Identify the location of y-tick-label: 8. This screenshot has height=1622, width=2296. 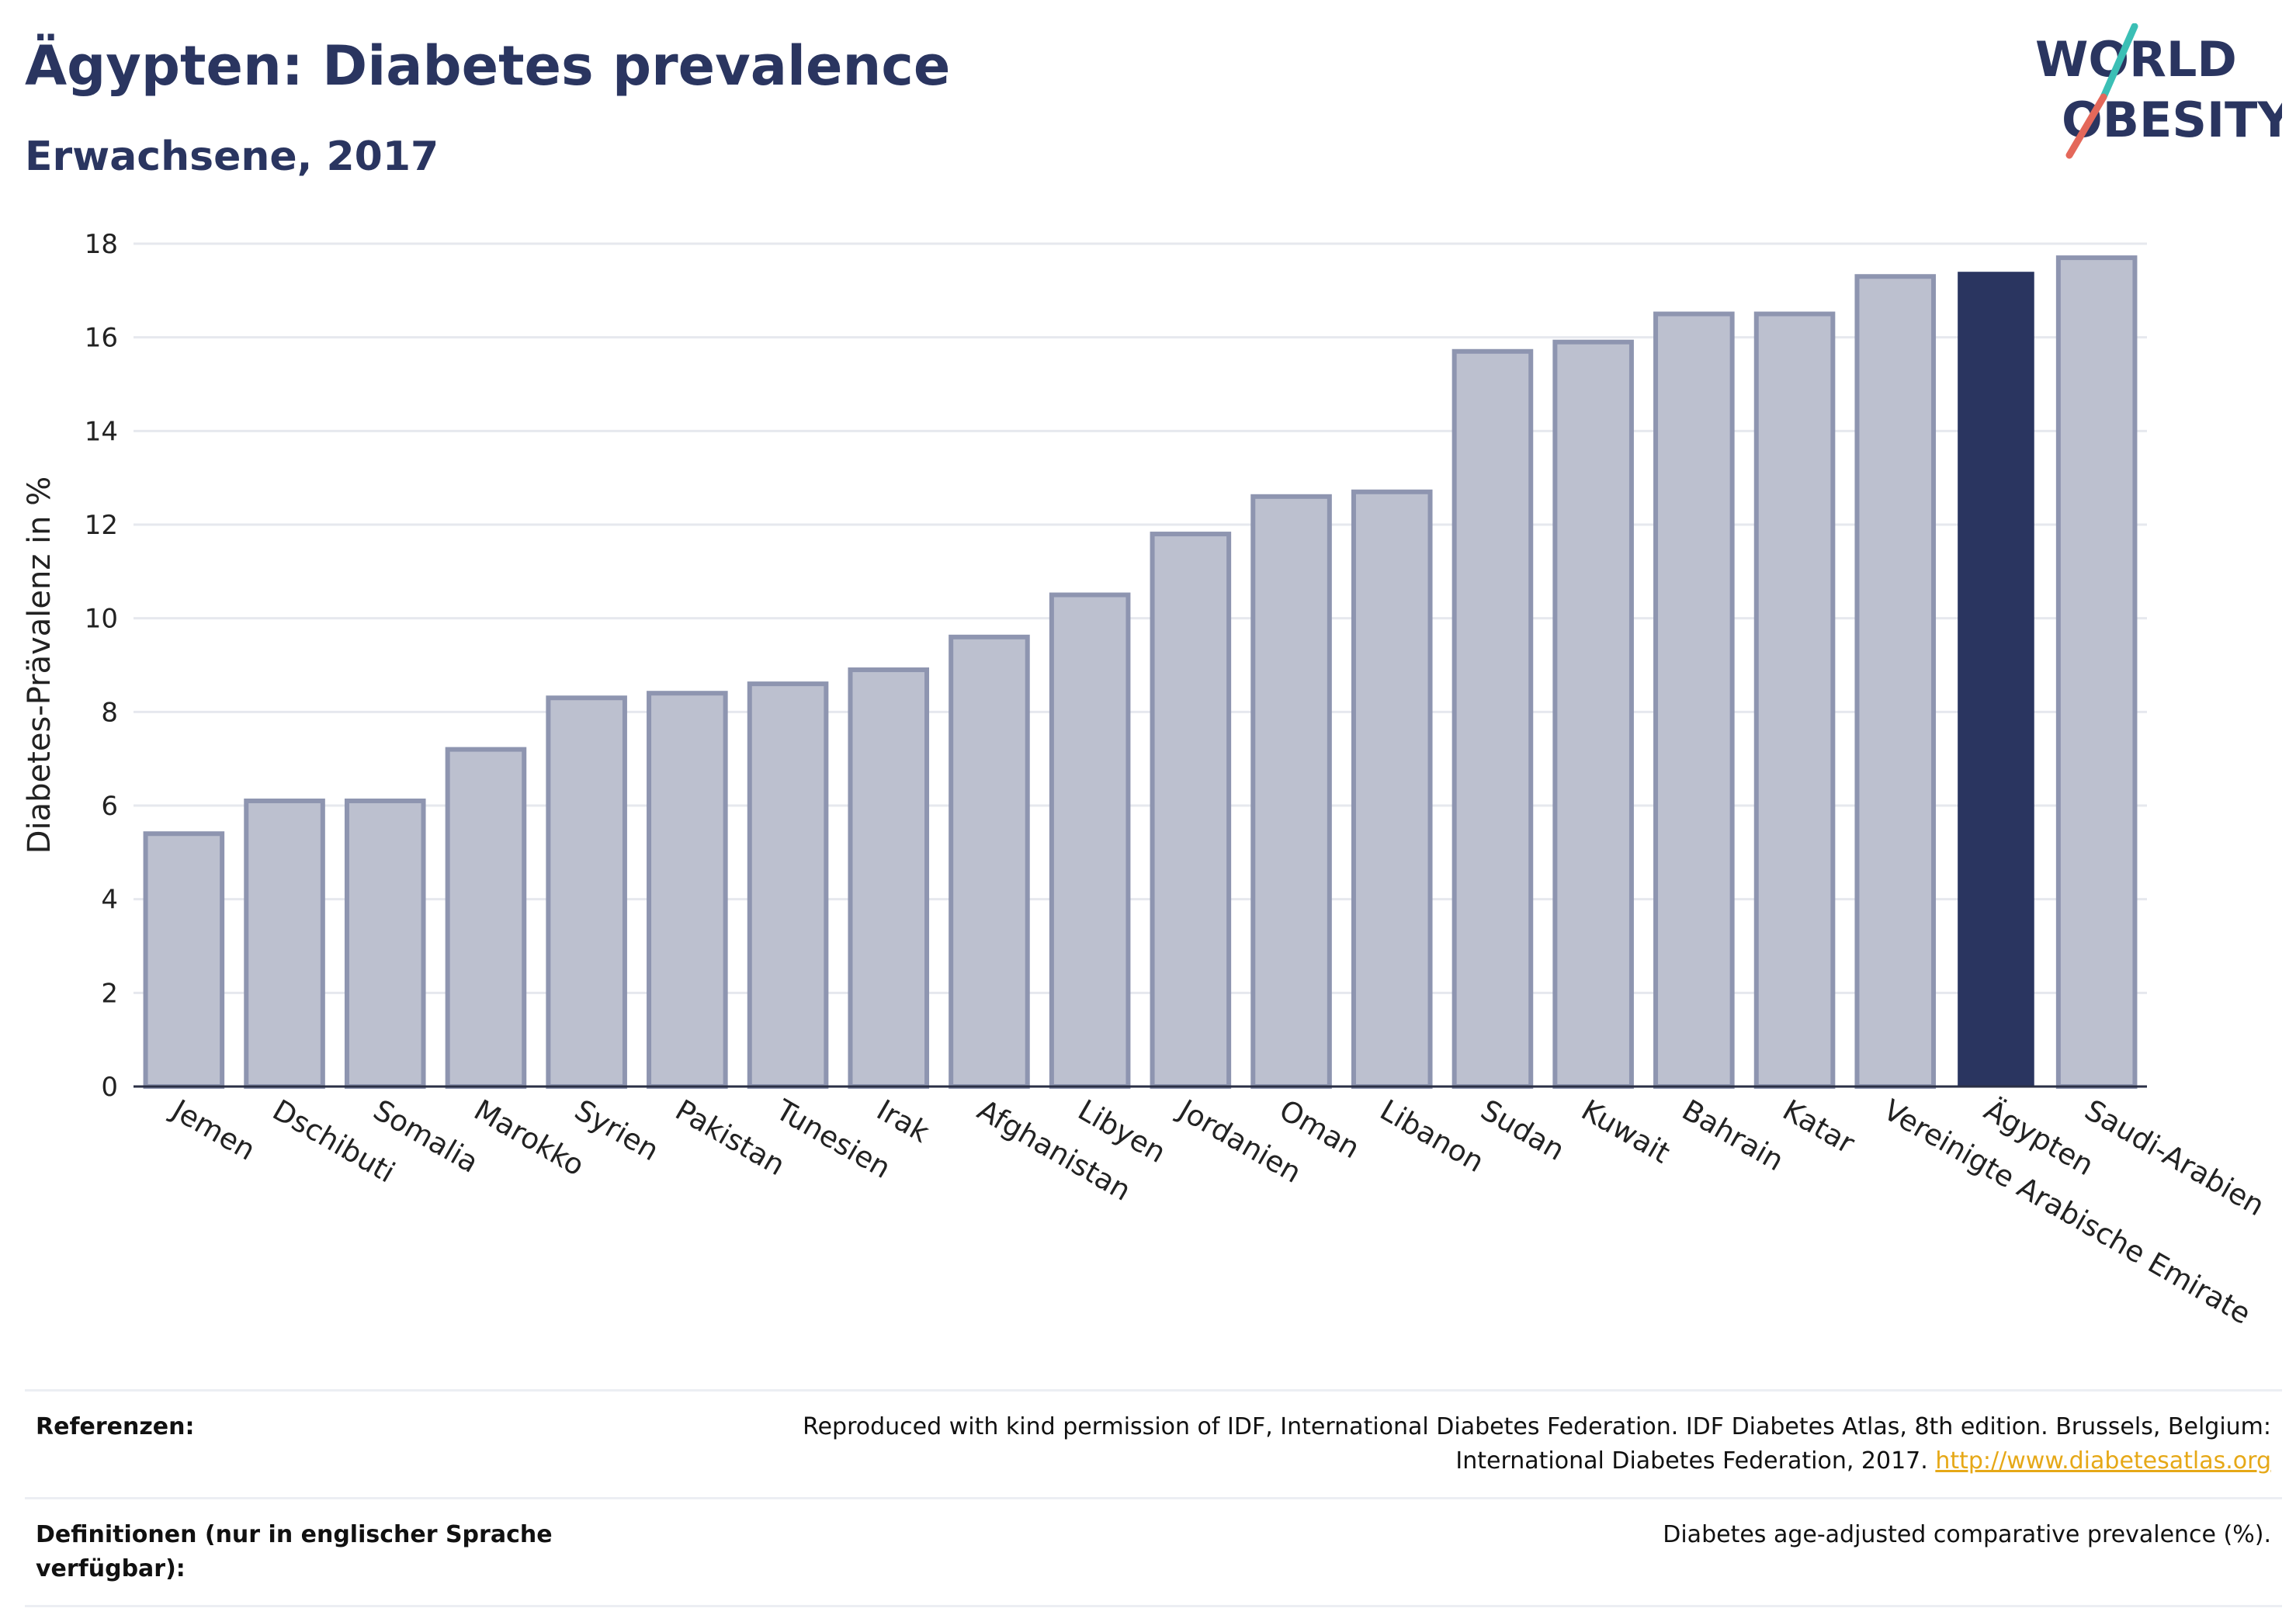
(109, 712).